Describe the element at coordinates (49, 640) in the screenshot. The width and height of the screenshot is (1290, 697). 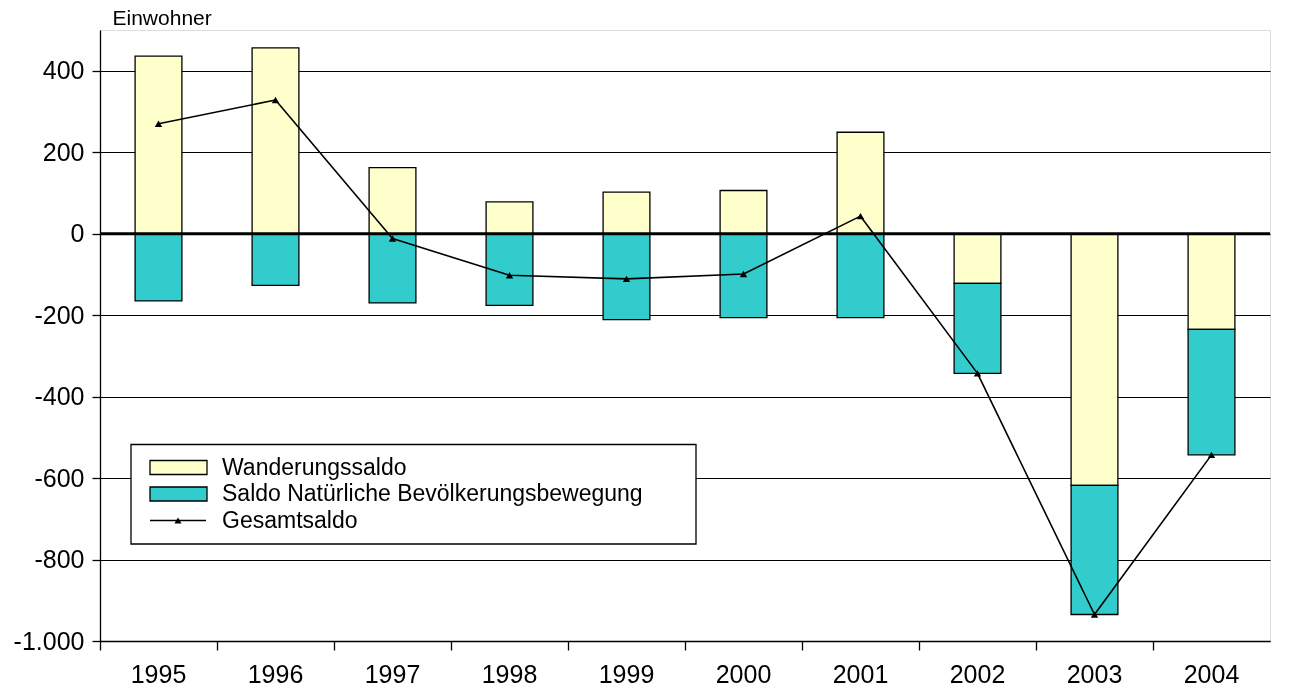
I see `y-tick-label: -1.000` at that location.